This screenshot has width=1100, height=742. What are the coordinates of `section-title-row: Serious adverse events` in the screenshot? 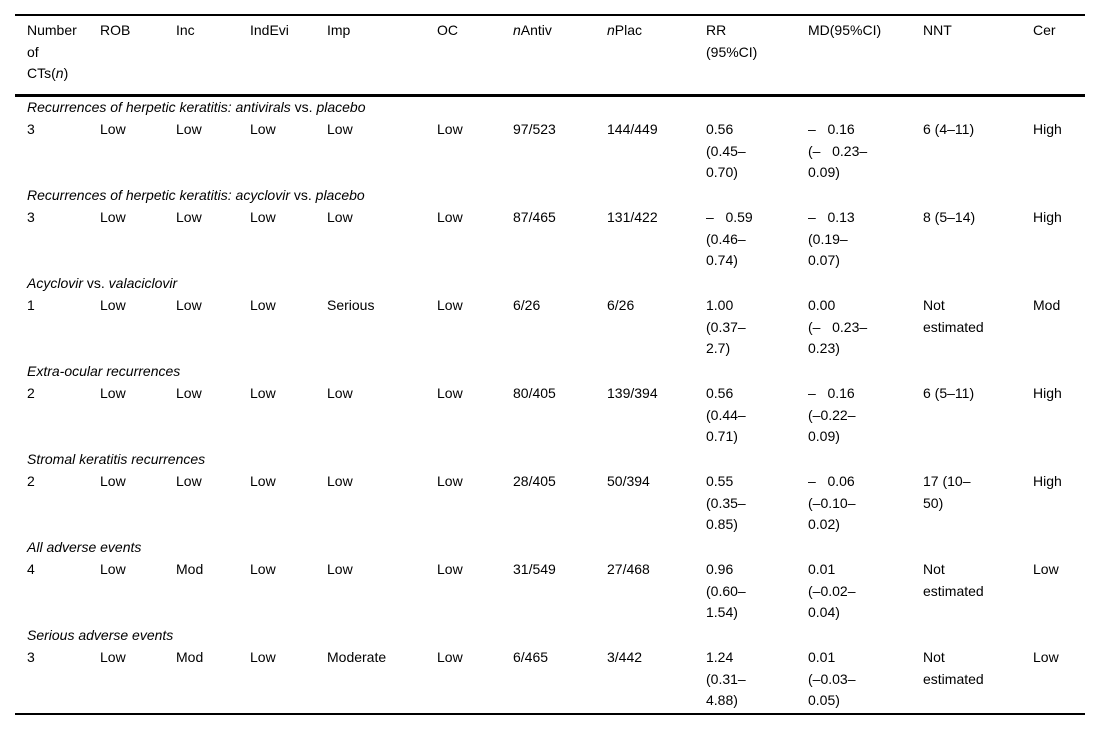 It's located at (550, 636).